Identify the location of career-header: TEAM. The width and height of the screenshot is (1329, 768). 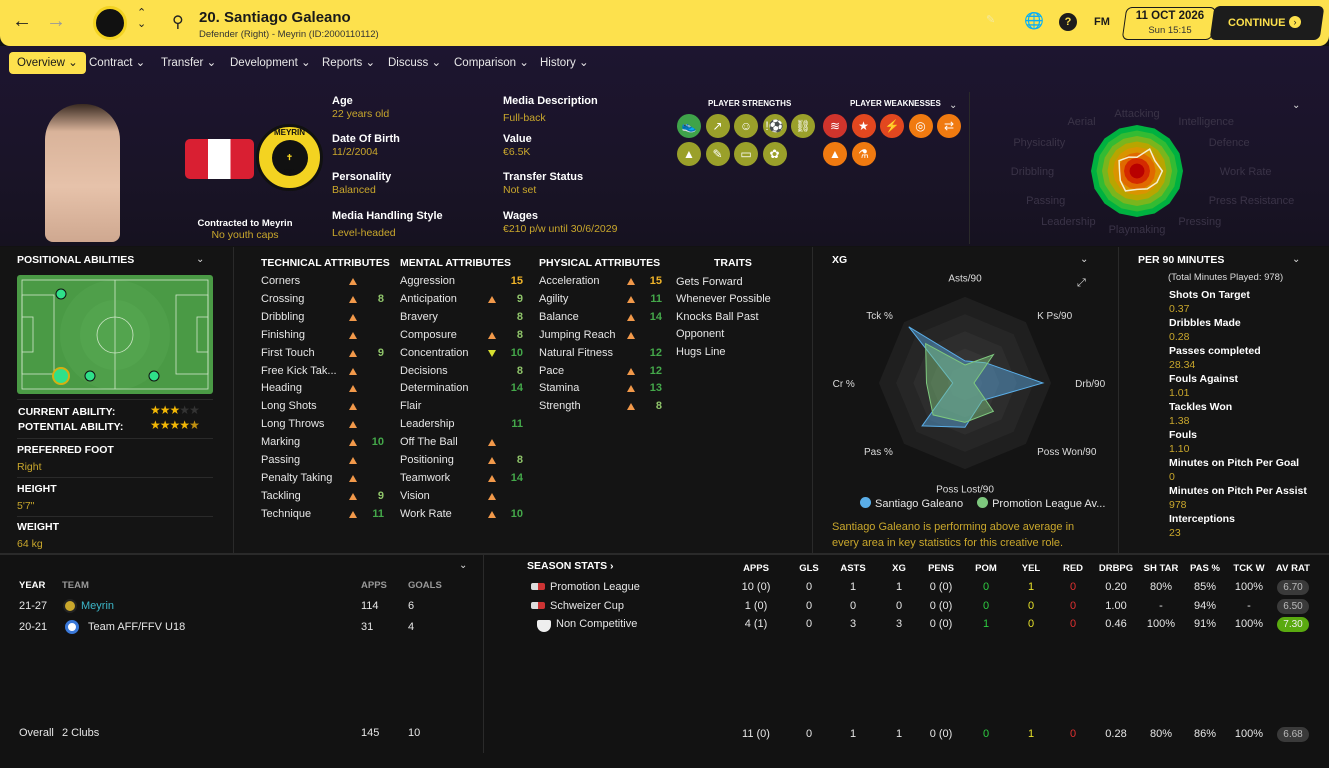
(75, 585).